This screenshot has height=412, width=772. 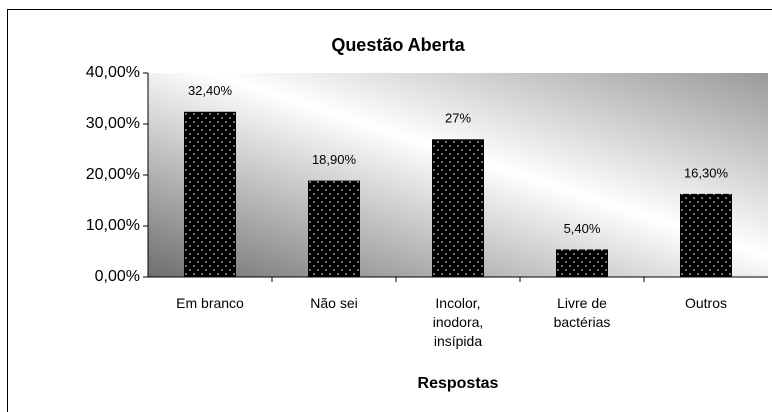 What do you see at coordinates (113, 72) in the screenshot?
I see `y-tick-label: 40,00%` at bounding box center [113, 72].